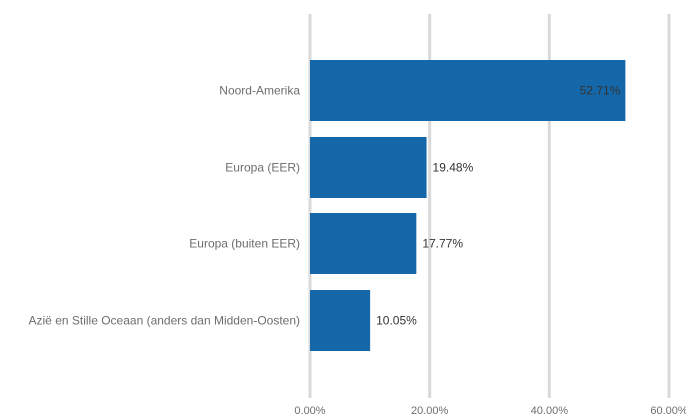 This screenshot has width=686, height=419. What do you see at coordinates (259, 91) in the screenshot?
I see `category-label: Noord-Amerika` at bounding box center [259, 91].